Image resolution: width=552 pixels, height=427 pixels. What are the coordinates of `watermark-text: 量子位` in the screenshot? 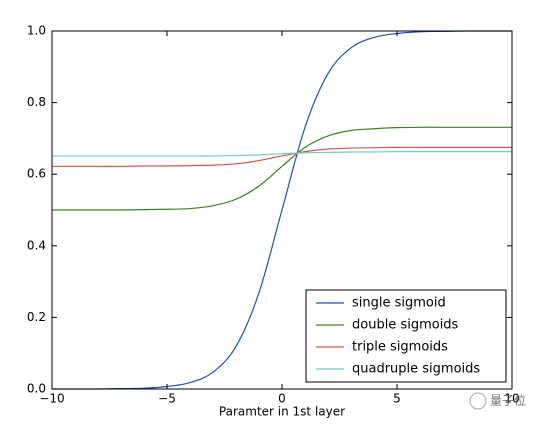 It's located at (508, 400).